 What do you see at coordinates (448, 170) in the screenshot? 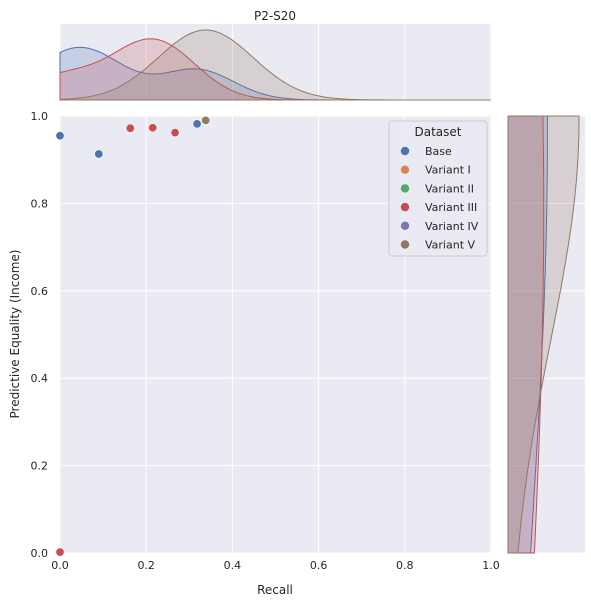
I see `legend-entry: Variant I` at bounding box center [448, 170].